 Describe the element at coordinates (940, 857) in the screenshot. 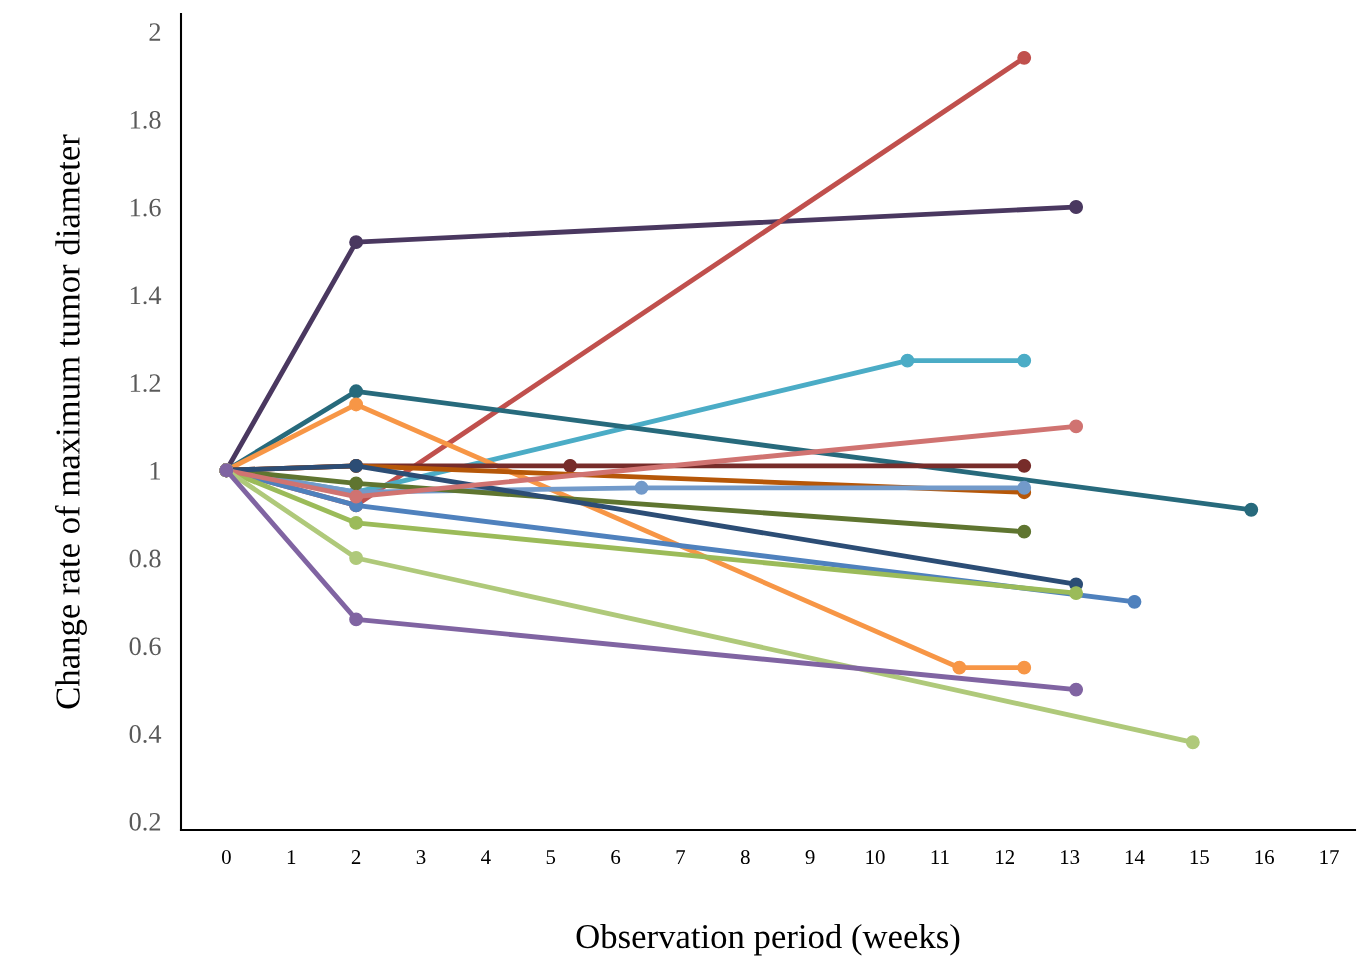

I see `x-tick-label: 11` at that location.